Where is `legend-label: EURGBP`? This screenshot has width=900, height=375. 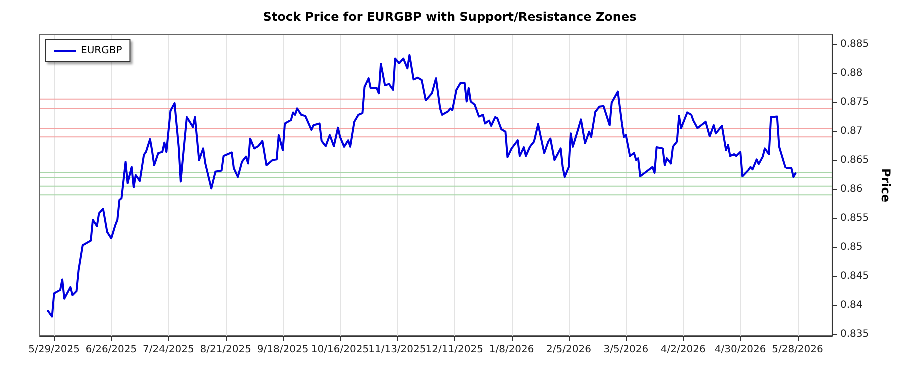 legend-label: EURGBP is located at coordinates (101, 51).